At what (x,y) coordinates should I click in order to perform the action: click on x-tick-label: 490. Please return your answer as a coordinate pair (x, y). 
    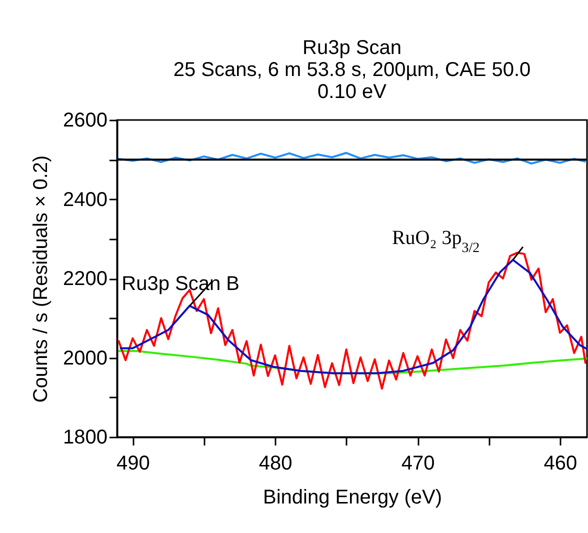
    Looking at the image, I should click on (133, 463).